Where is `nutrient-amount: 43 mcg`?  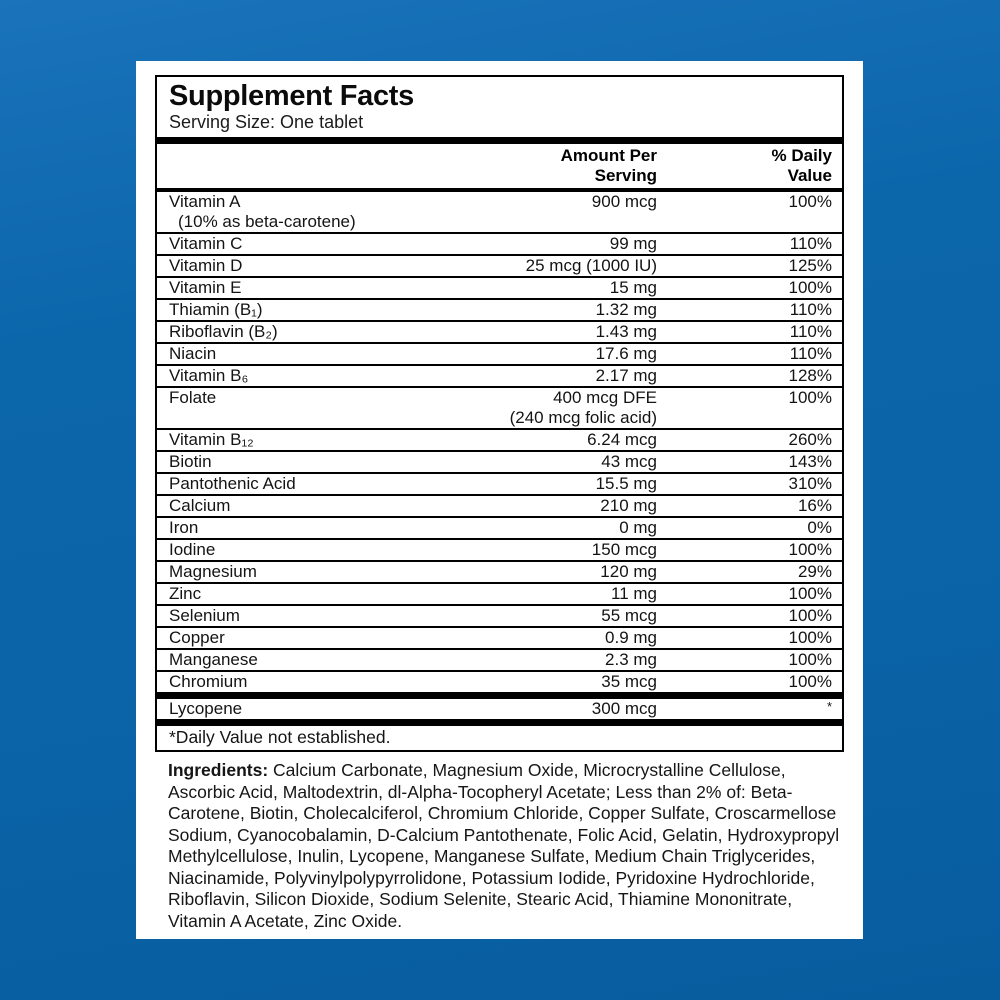
nutrient-amount: 43 mcg is located at coordinates (629, 461).